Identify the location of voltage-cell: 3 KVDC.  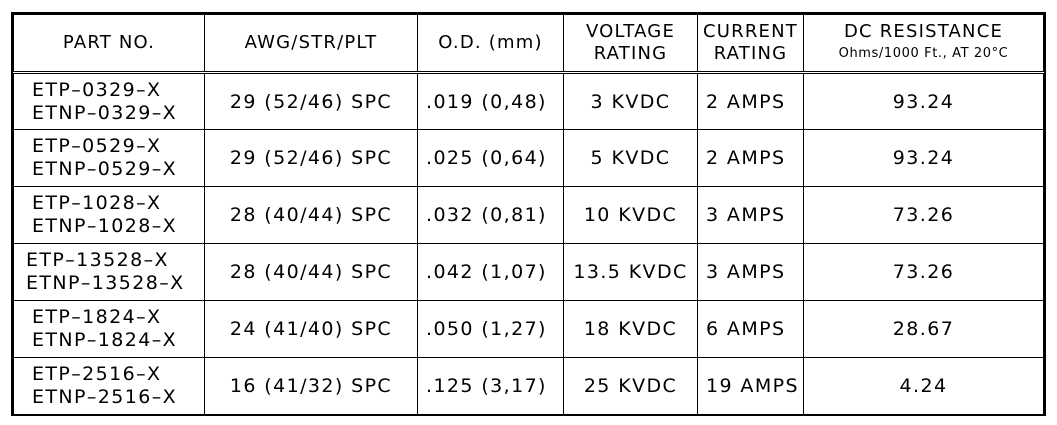
(630, 101).